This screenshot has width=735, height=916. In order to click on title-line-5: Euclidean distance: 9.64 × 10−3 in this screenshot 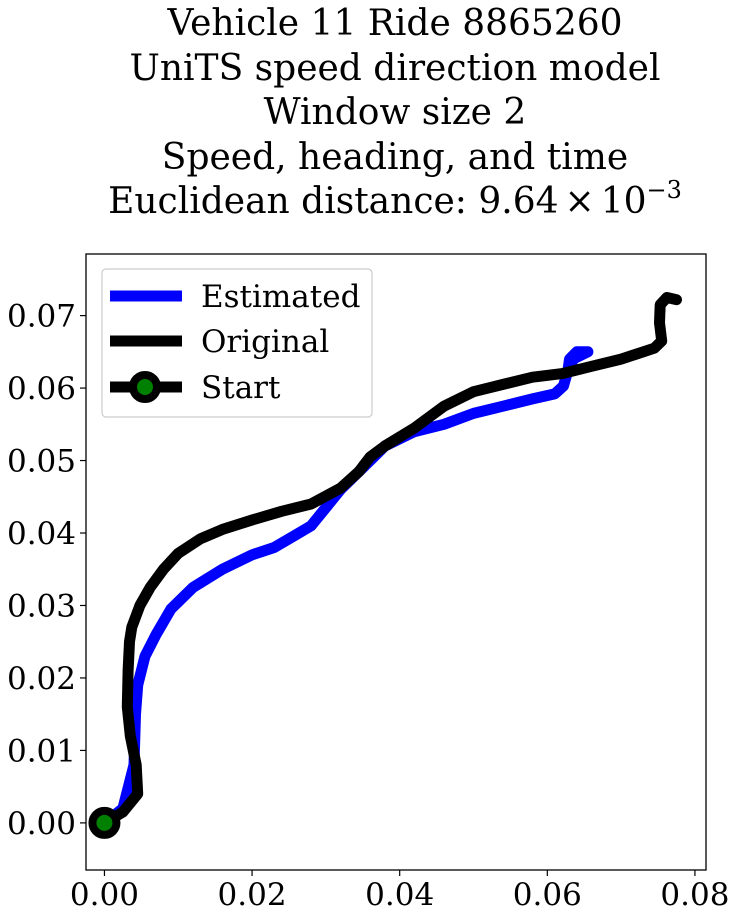, I will do `click(367, 201)`.